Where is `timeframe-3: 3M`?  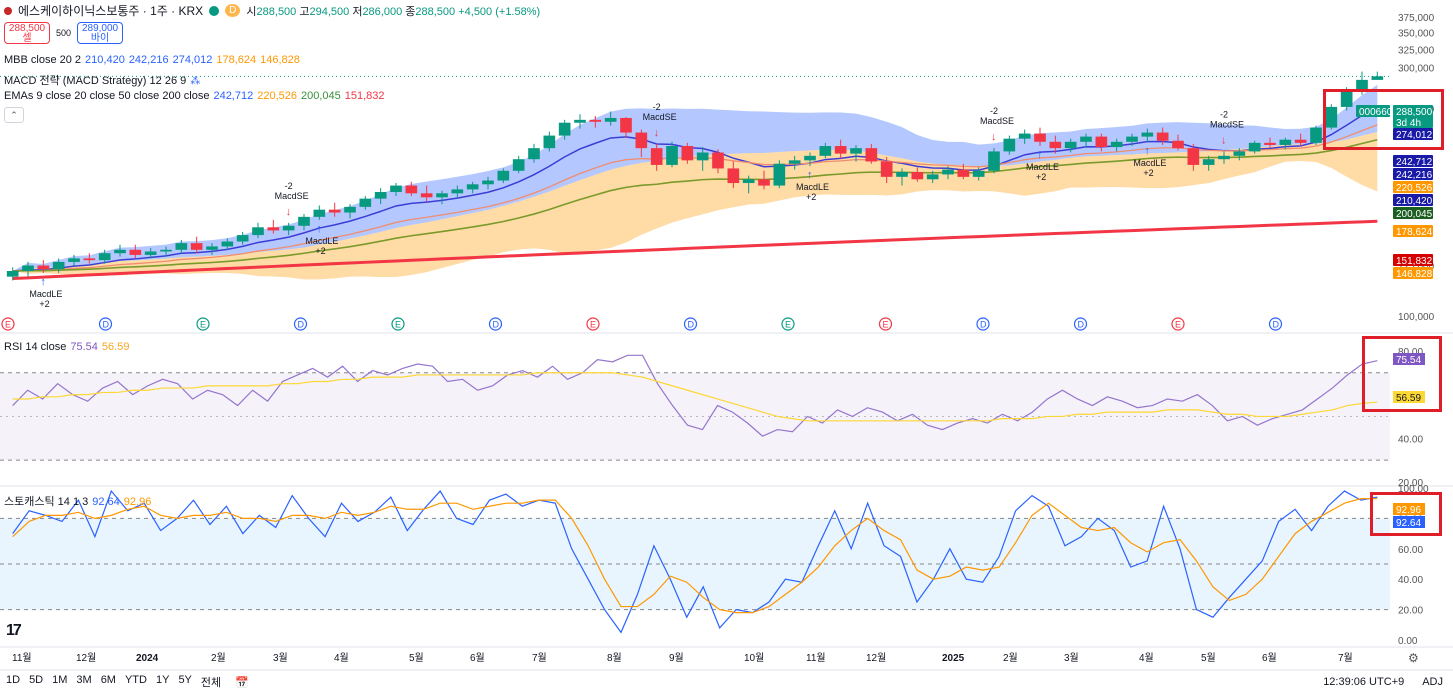 timeframe-3: 3M is located at coordinates (84, 680).